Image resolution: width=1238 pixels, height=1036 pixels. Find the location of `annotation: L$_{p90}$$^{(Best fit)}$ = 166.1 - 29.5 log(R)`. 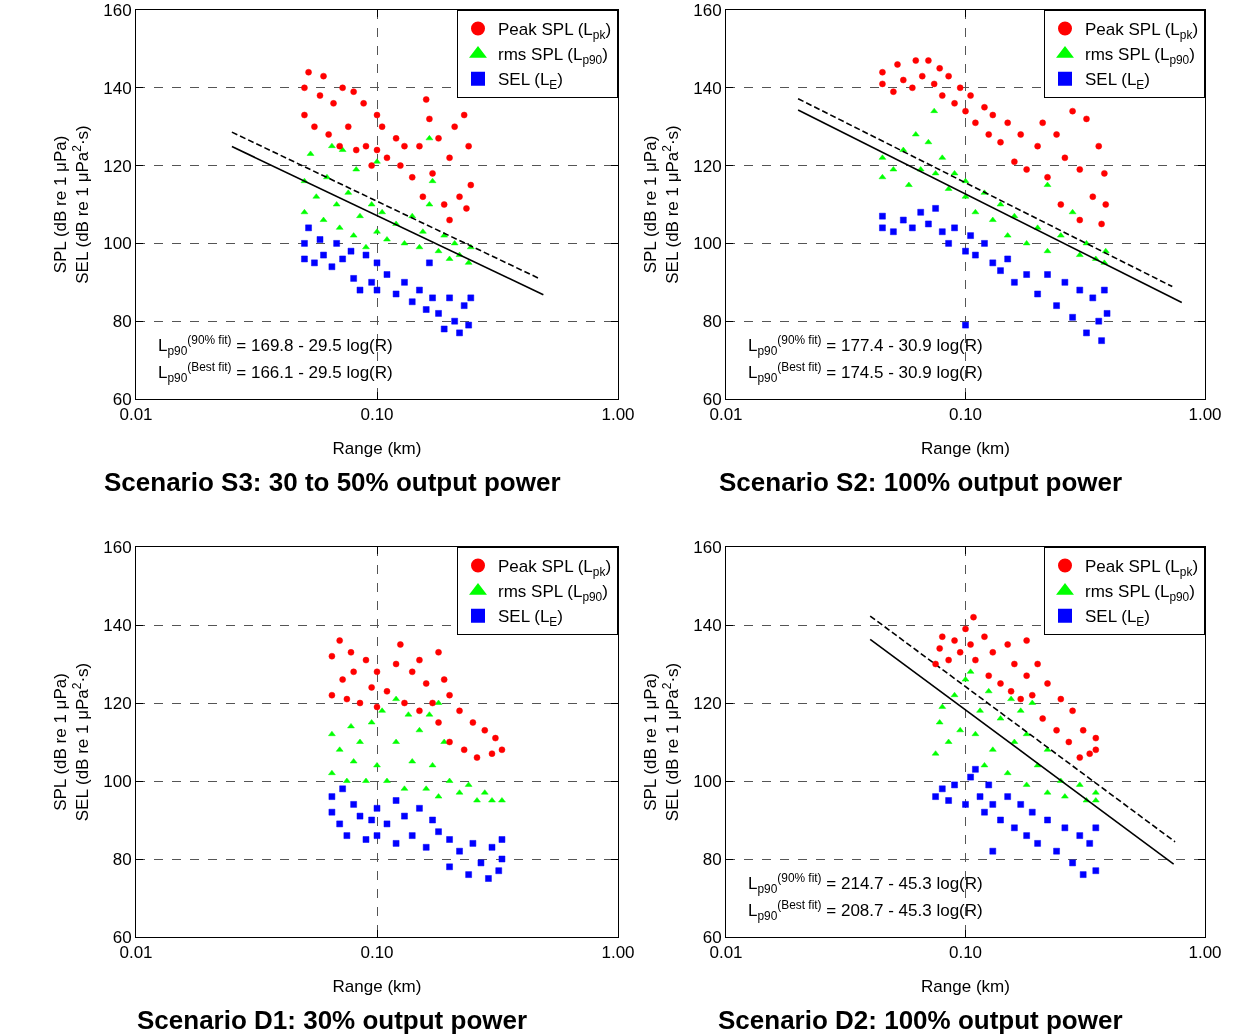

annotation: L$_{p90}$$^{(Best fit)}$ = 166.1 - 29.5 log(R) is located at coordinates (275, 372).